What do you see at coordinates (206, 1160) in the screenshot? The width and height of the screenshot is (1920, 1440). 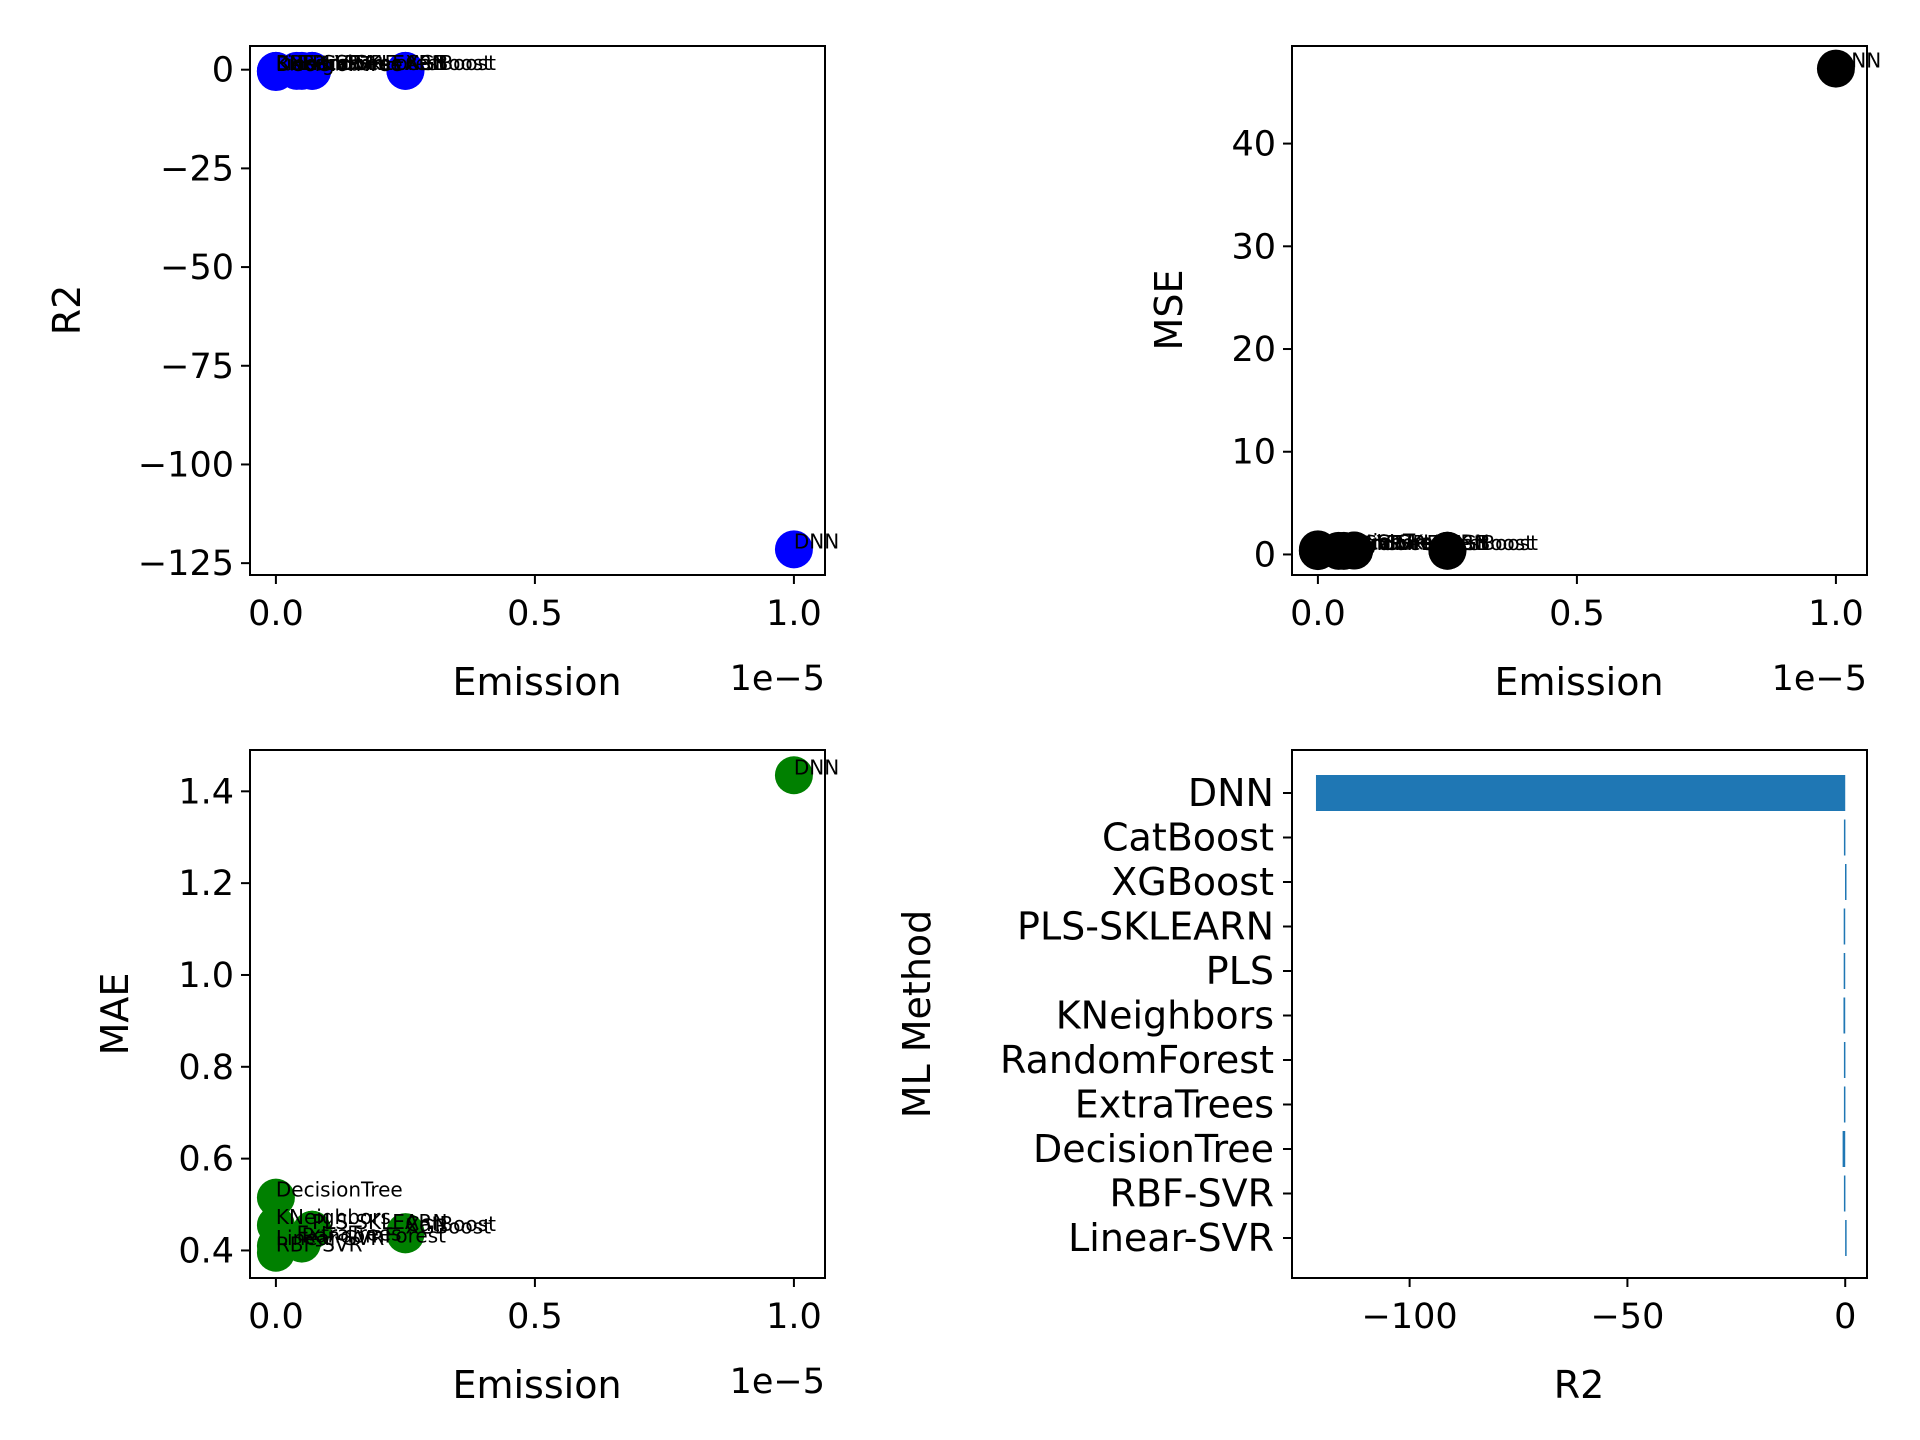 I see `y-tick-label: 0.6` at bounding box center [206, 1160].